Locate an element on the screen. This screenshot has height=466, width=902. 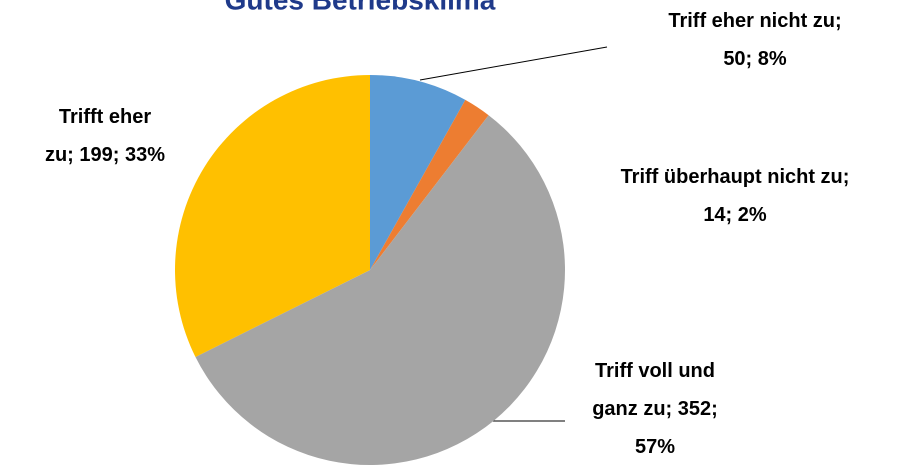
data-label-line: Triff überhaupt nicht zu; is located at coordinates (735, 177).